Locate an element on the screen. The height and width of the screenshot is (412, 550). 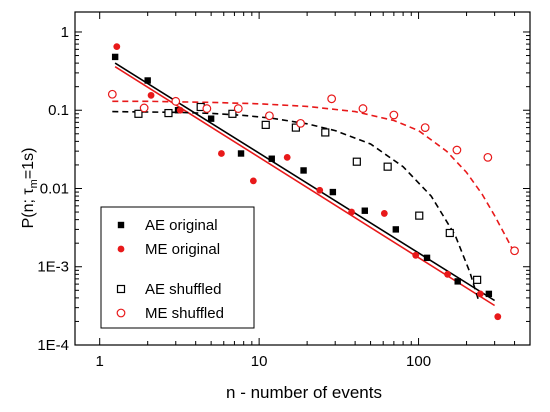
y-tick-label: 1E-3 is located at coordinates (53, 267).